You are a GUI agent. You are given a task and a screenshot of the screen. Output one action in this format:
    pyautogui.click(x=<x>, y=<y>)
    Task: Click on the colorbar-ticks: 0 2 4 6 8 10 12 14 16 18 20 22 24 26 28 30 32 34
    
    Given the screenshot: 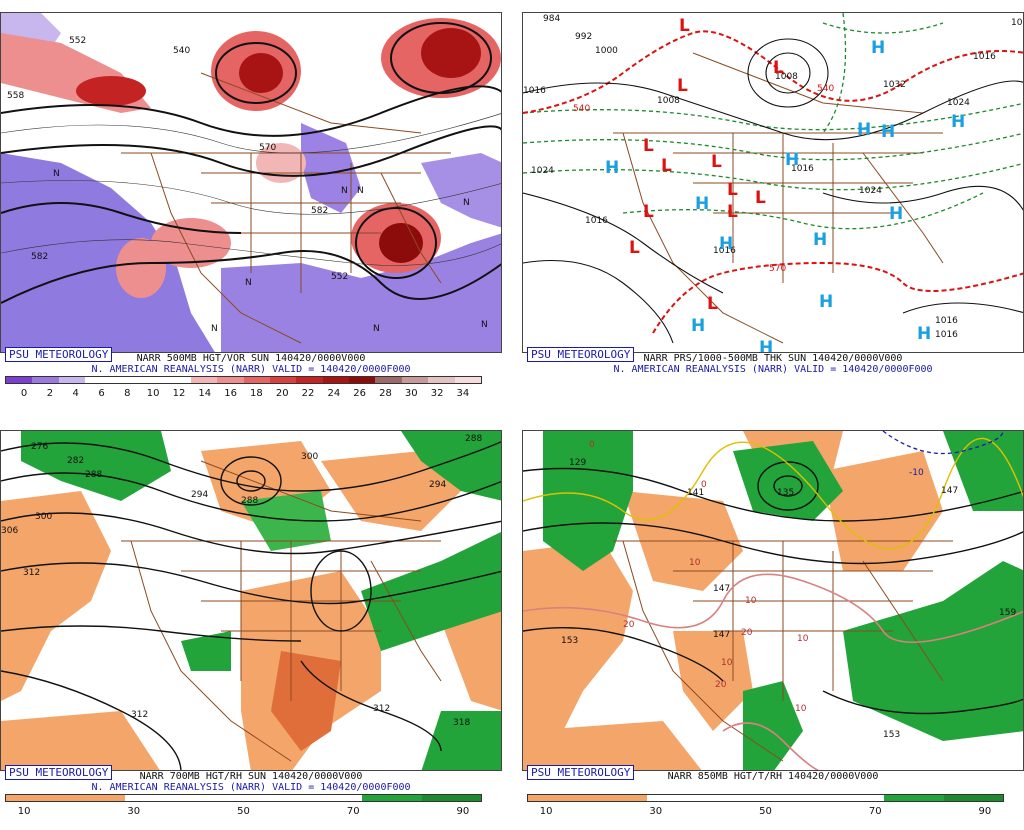 What is the action you would take?
    pyautogui.click(x=243, y=394)
    